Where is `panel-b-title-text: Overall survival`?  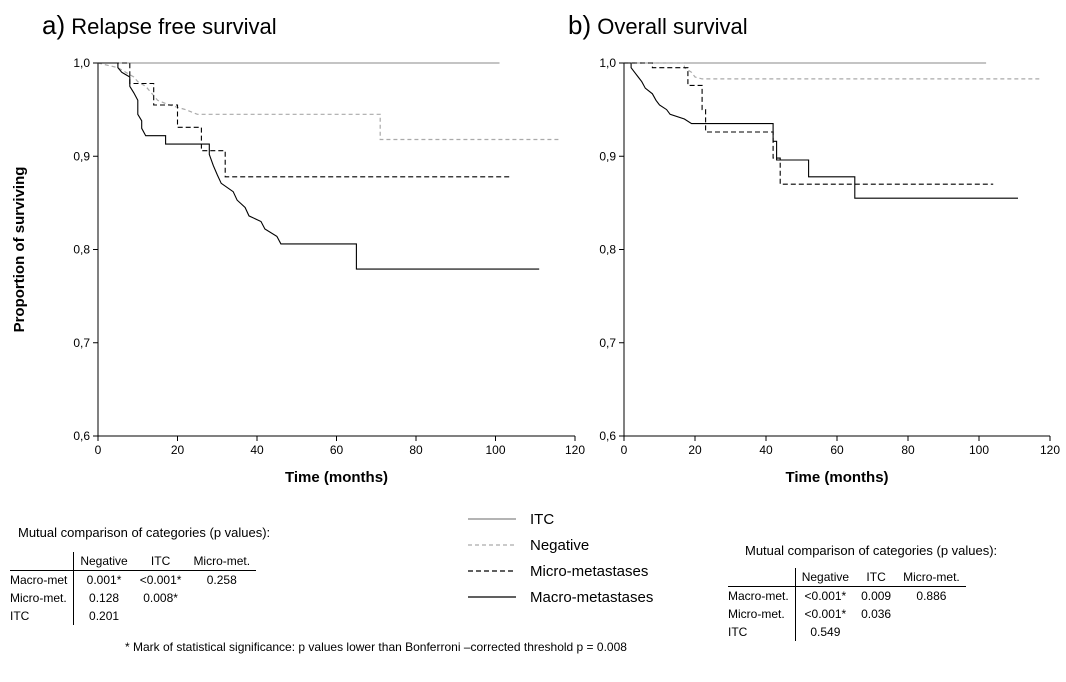
panel-b-title-text: Overall survival is located at coordinates (672, 26).